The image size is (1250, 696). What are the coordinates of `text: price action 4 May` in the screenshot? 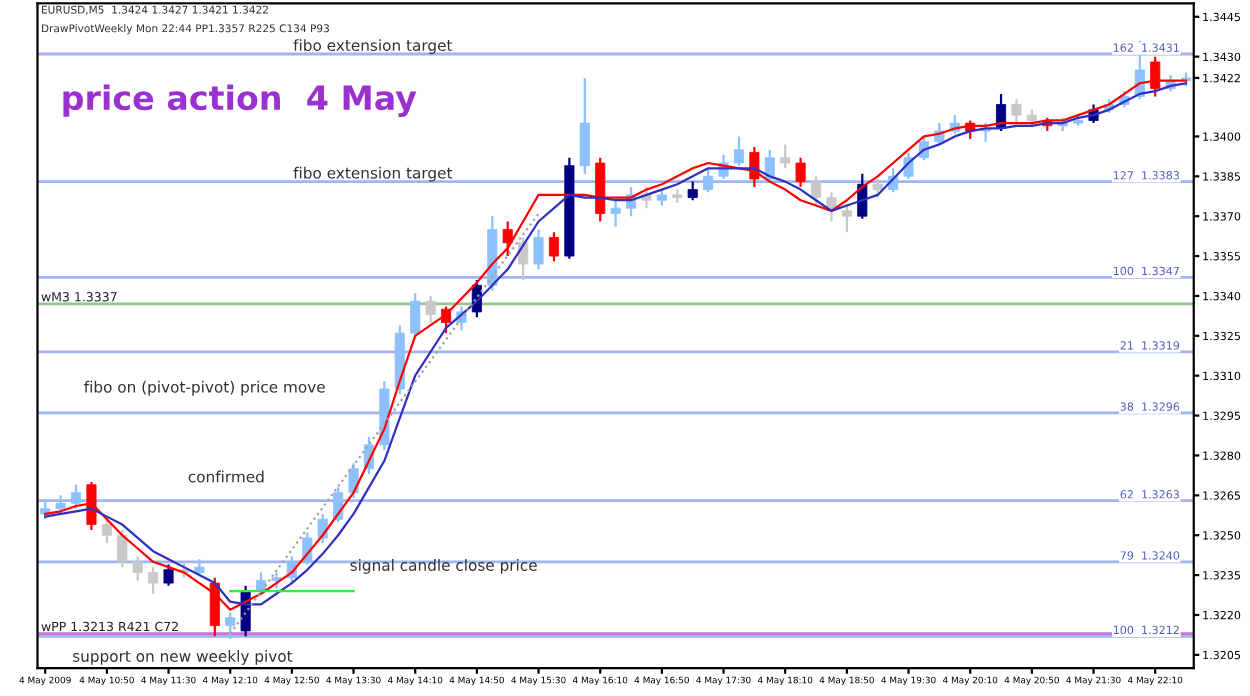 It's located at (240, 101).